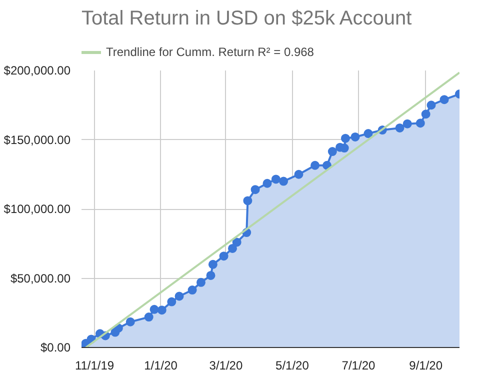 This screenshot has width=477, height=379. What do you see at coordinates (426, 365) in the screenshot?
I see `x-tick-label: 9/1/20` at bounding box center [426, 365].